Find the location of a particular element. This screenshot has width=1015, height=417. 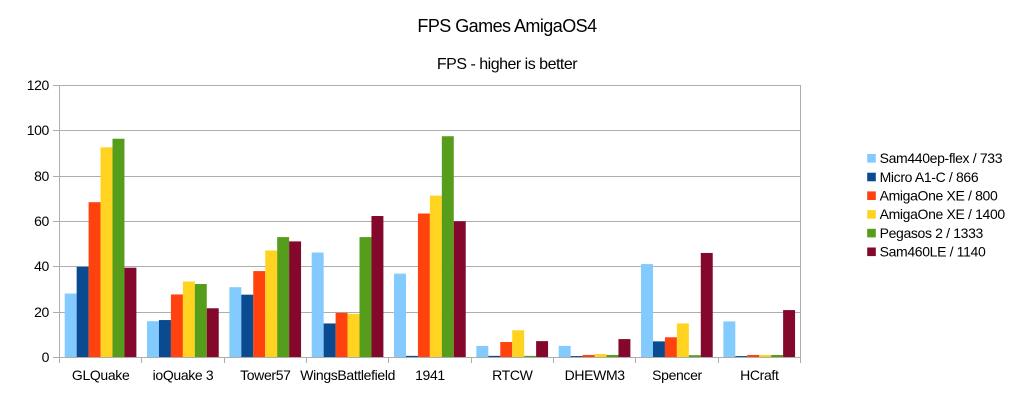

svg-text: Spencer is located at coordinates (677, 375).